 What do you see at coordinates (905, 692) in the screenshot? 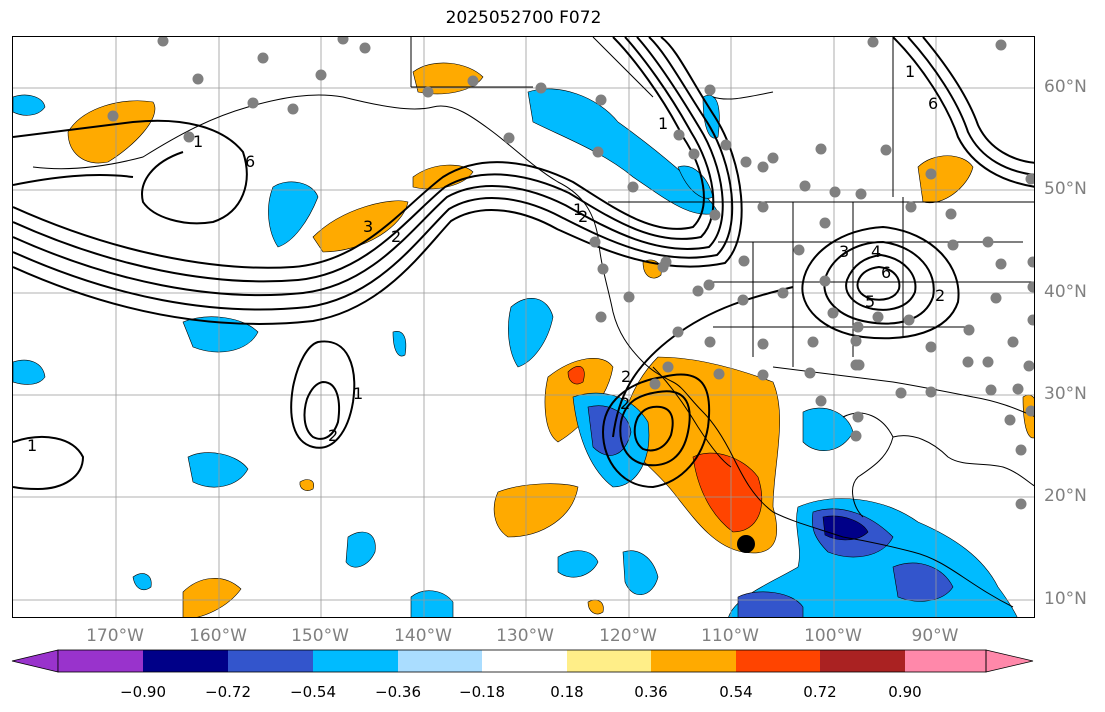
I see `colorbar-tick-label: 0.90` at bounding box center [905, 692].